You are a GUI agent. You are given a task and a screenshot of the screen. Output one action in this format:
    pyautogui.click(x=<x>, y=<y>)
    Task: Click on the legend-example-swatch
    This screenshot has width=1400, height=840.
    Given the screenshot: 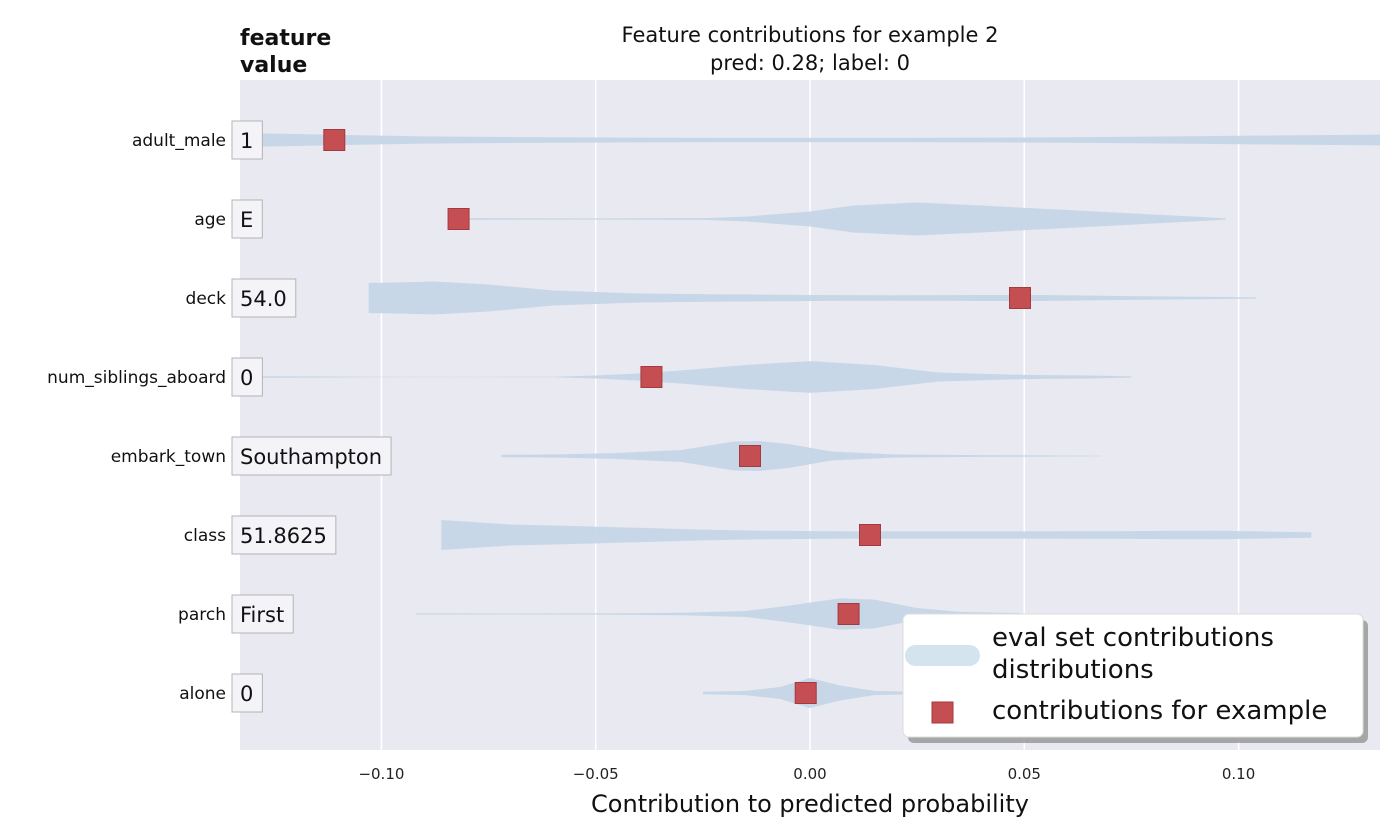 What is the action you would take?
    pyautogui.click(x=942, y=712)
    